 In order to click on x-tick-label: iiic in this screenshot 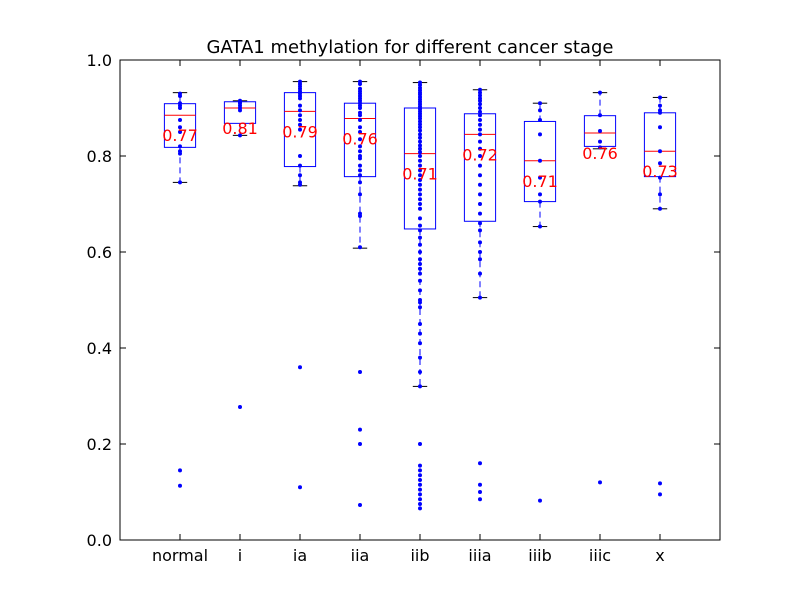, I will do `click(600, 555)`.